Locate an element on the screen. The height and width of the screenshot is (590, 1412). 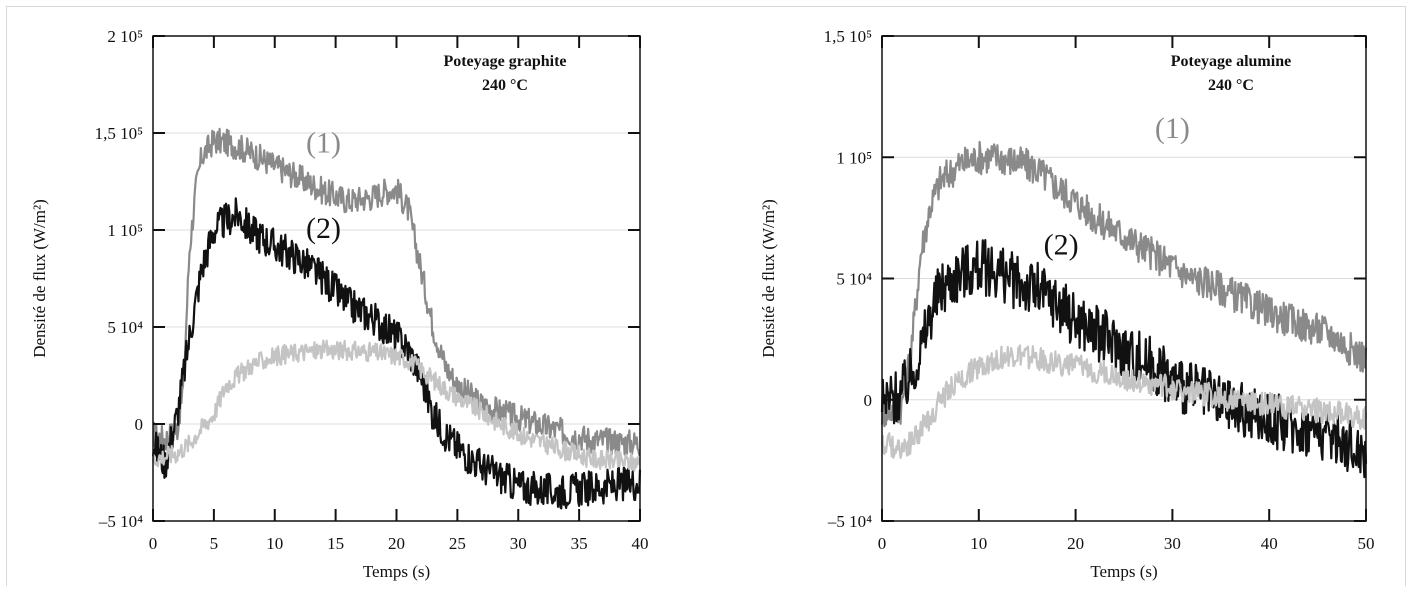
x-tick-label: 35 is located at coordinates (579, 543).